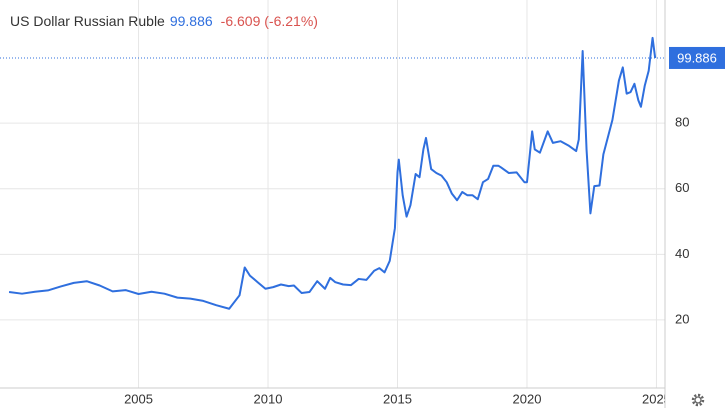 This screenshot has width=726, height=408. I want to click on y-tick-label: 40, so click(682, 253).